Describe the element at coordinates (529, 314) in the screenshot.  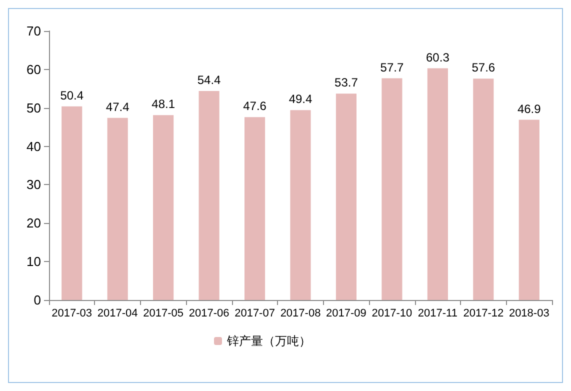
I see `x-tick-label: 2018-03` at that location.